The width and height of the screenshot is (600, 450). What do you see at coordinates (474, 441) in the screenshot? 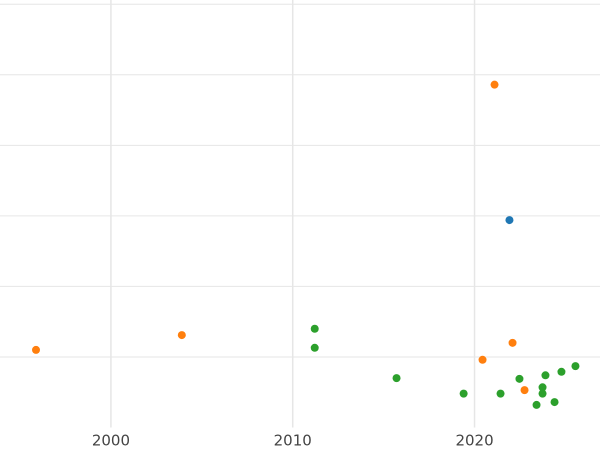
I see `x-tick-label: 2020` at bounding box center [474, 441].